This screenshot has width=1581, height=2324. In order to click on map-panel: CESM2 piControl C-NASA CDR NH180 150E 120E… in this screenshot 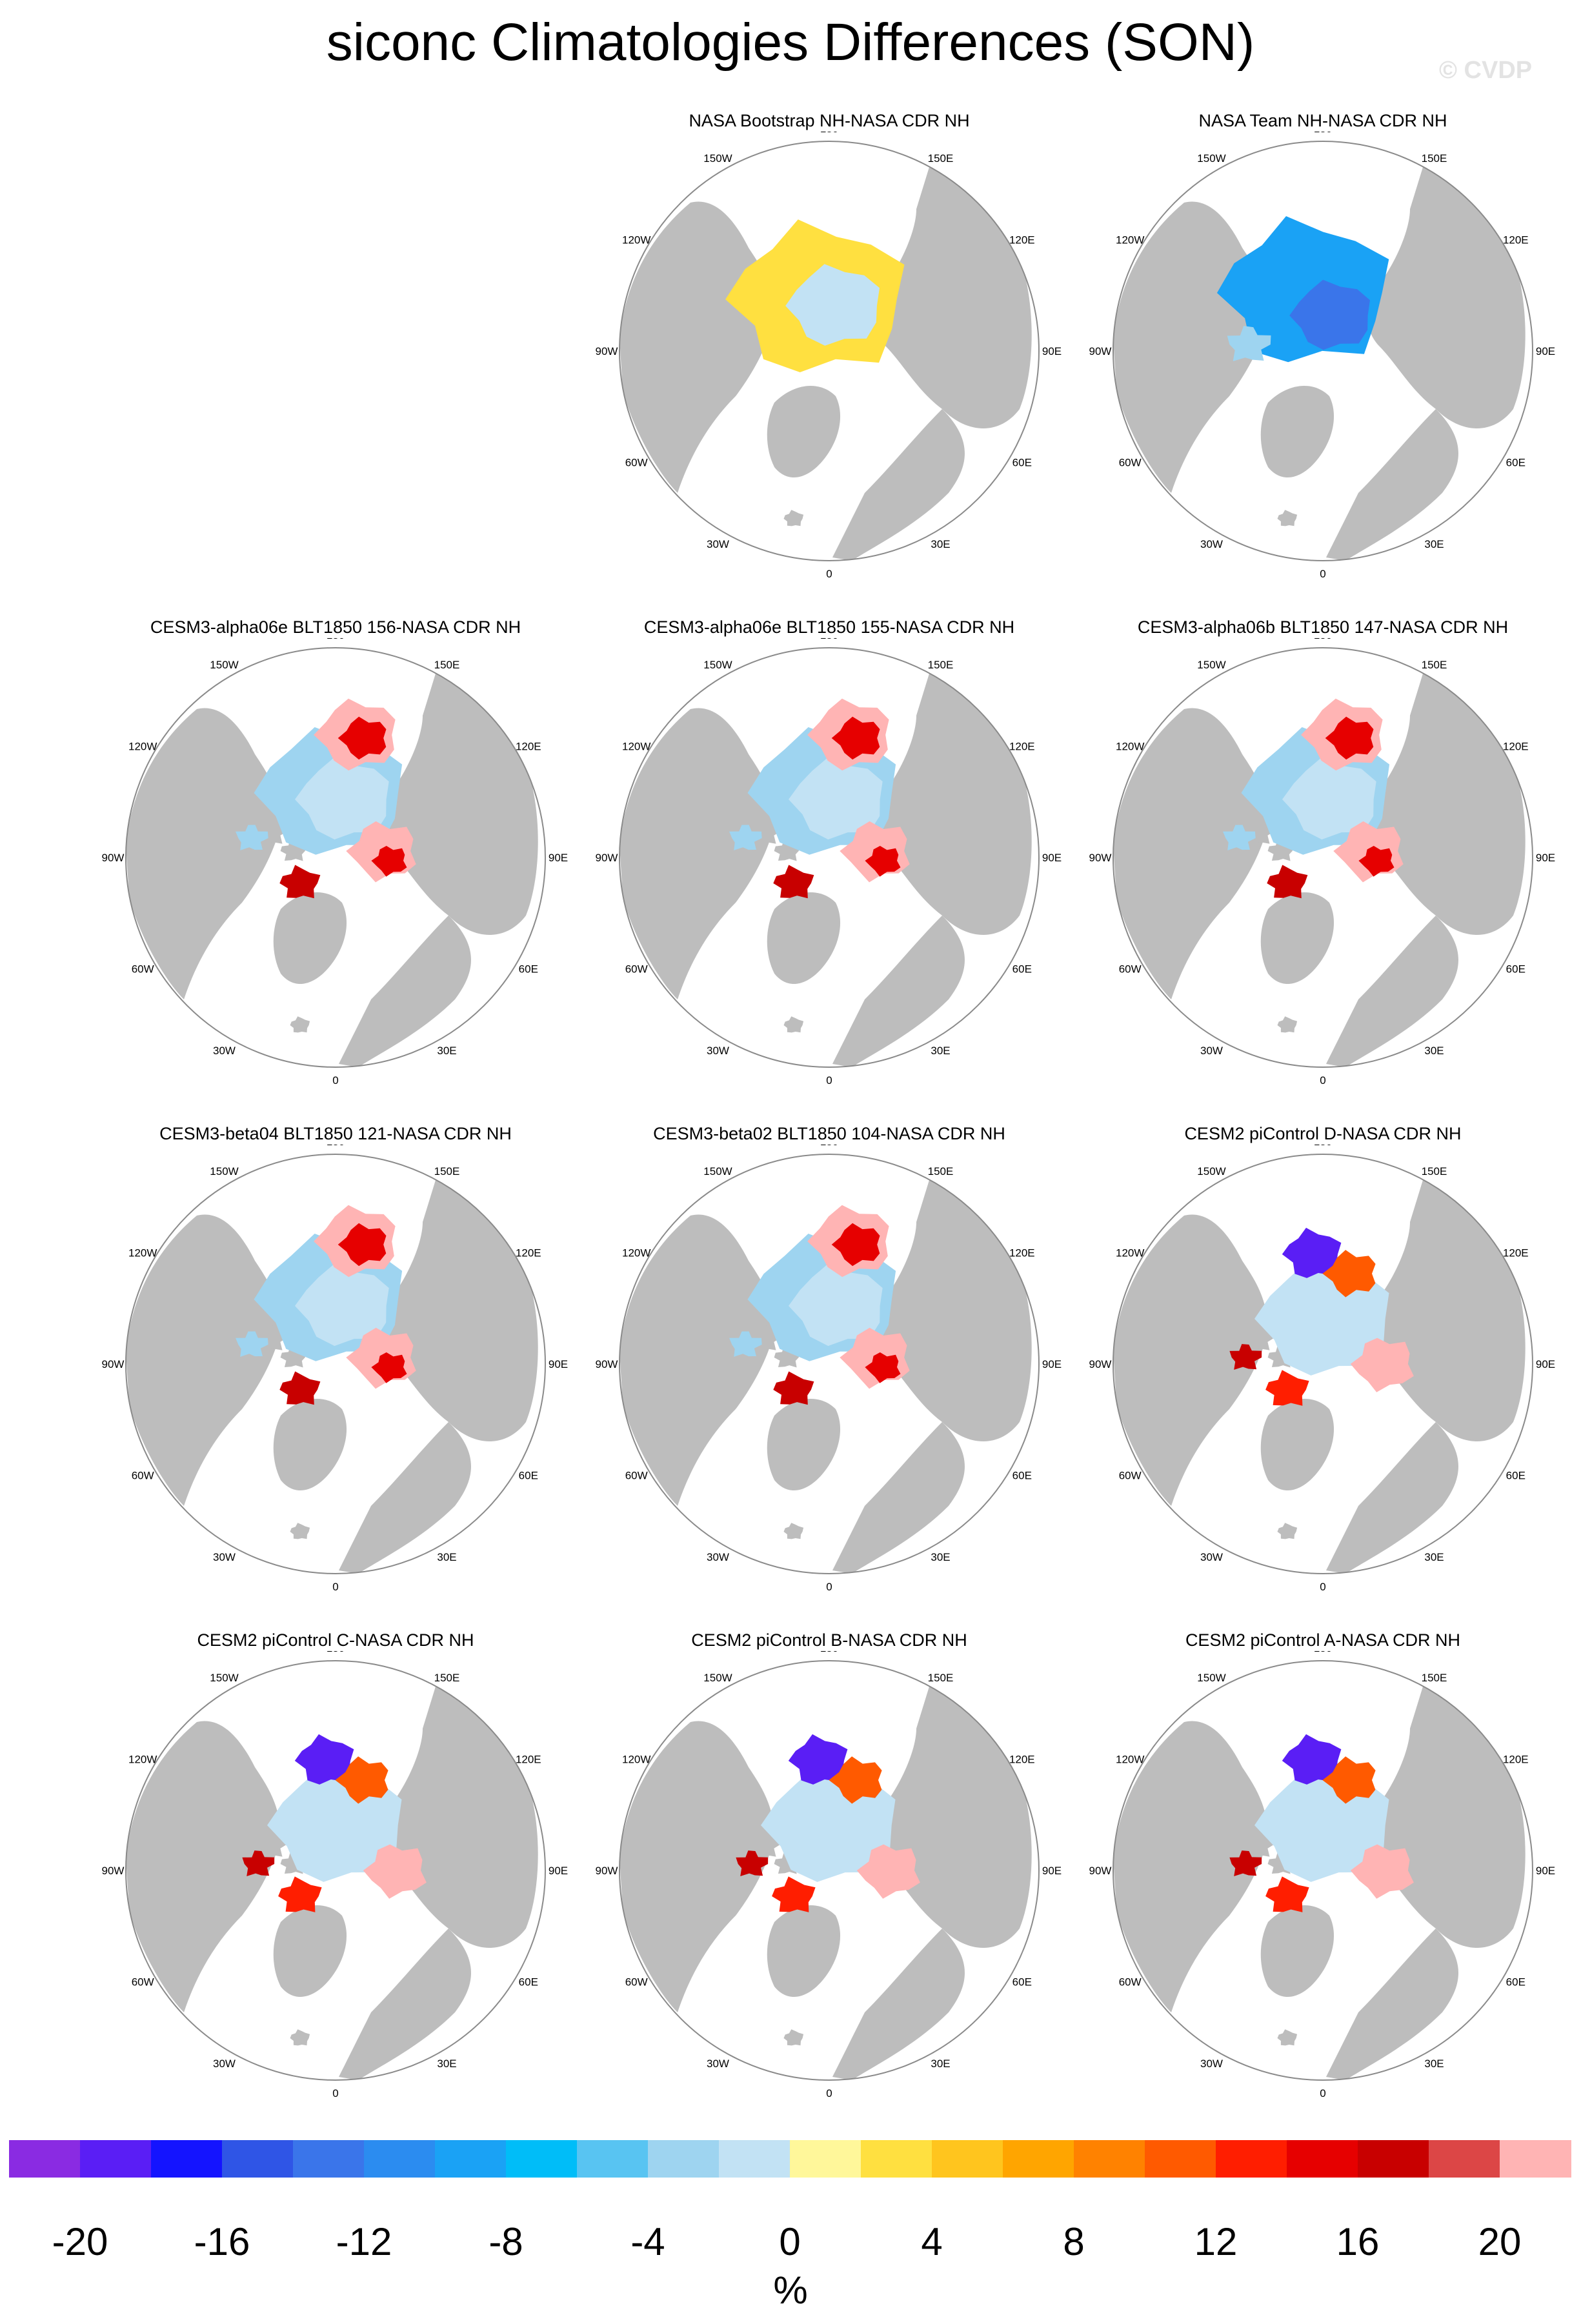, I will do `click(335, 1880)`.